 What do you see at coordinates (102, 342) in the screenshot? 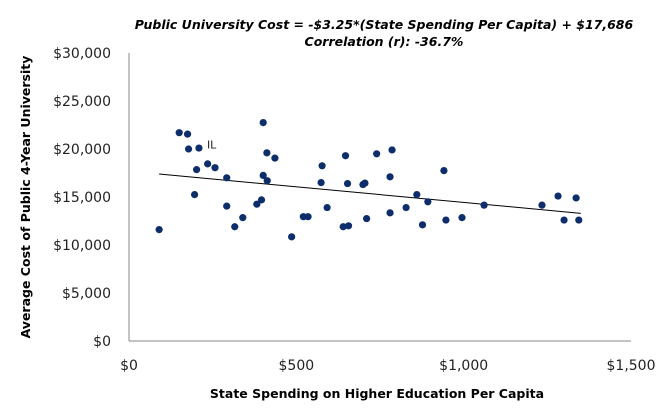
I see `y-tick-label: $0` at bounding box center [102, 342].